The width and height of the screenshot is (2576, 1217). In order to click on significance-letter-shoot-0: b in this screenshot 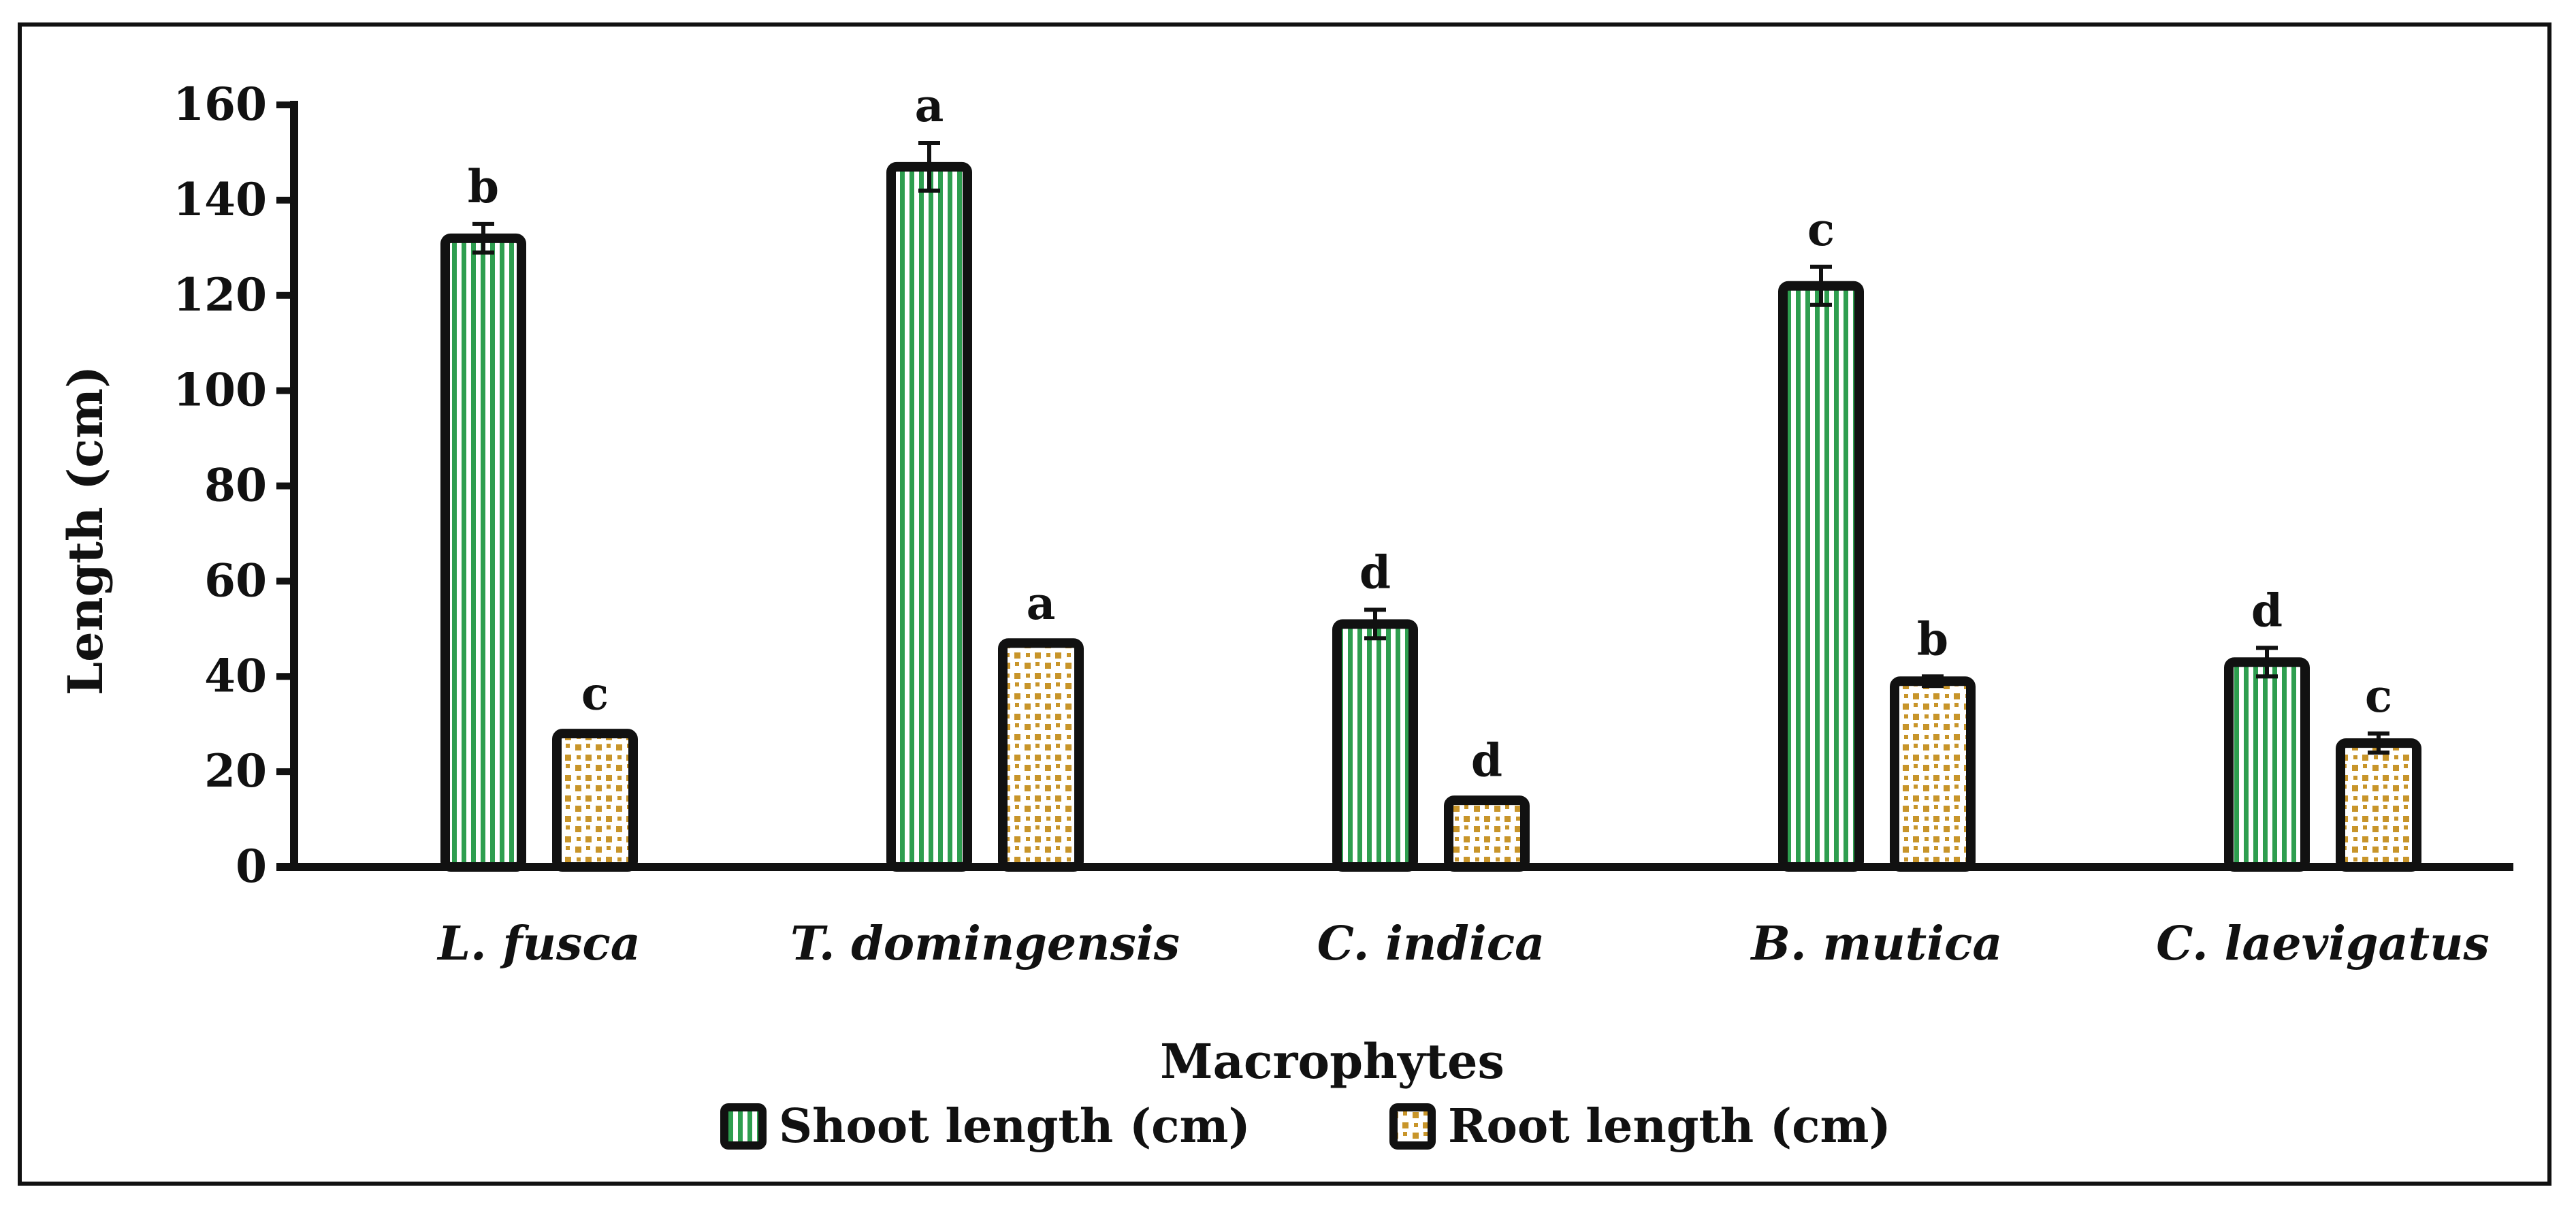, I will do `click(483, 186)`.